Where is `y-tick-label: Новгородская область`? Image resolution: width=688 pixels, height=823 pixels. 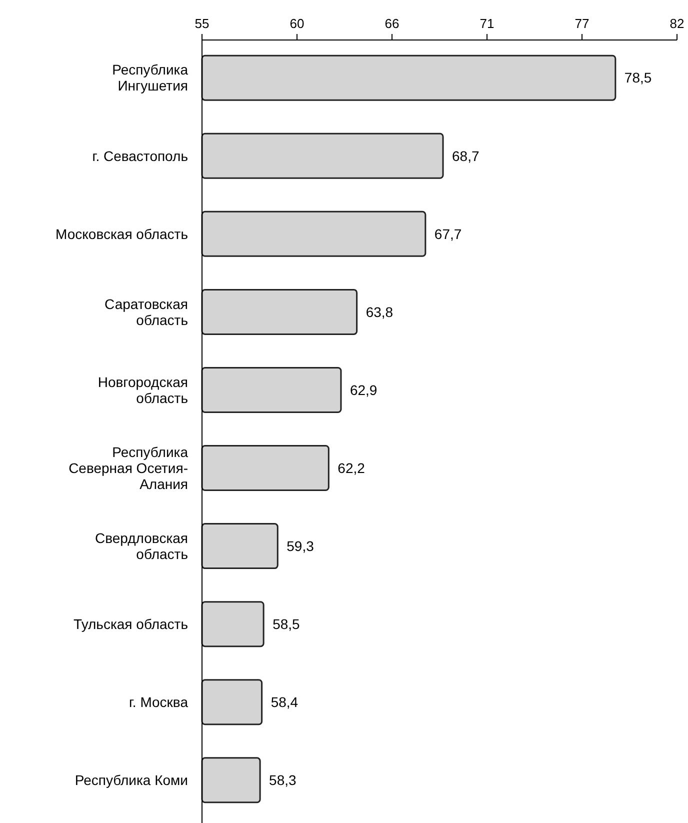
y-tick-label: Новгородская область is located at coordinates (143, 390).